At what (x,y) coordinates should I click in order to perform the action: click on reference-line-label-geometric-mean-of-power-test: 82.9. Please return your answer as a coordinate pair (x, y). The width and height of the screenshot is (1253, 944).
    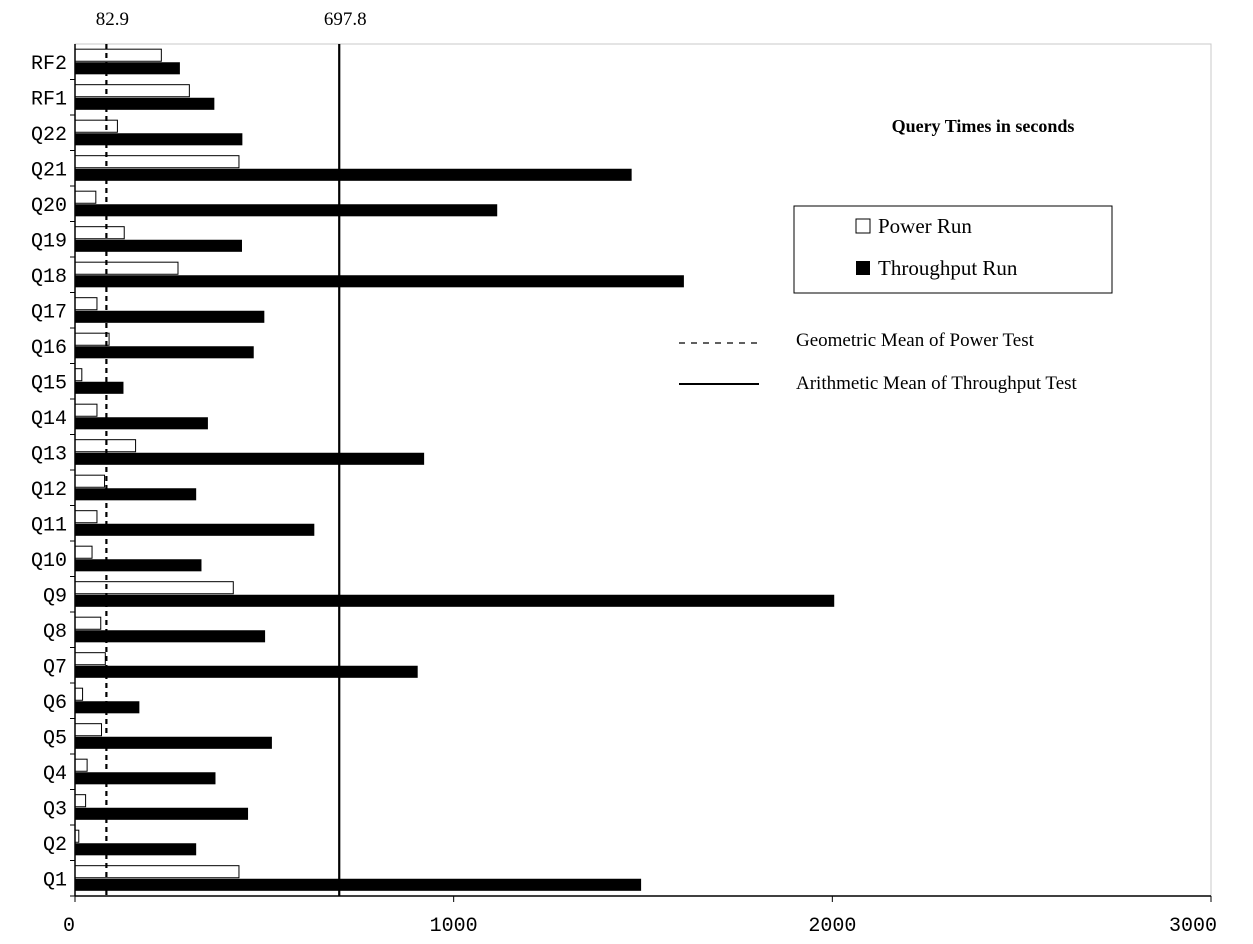
    Looking at the image, I should click on (112, 19).